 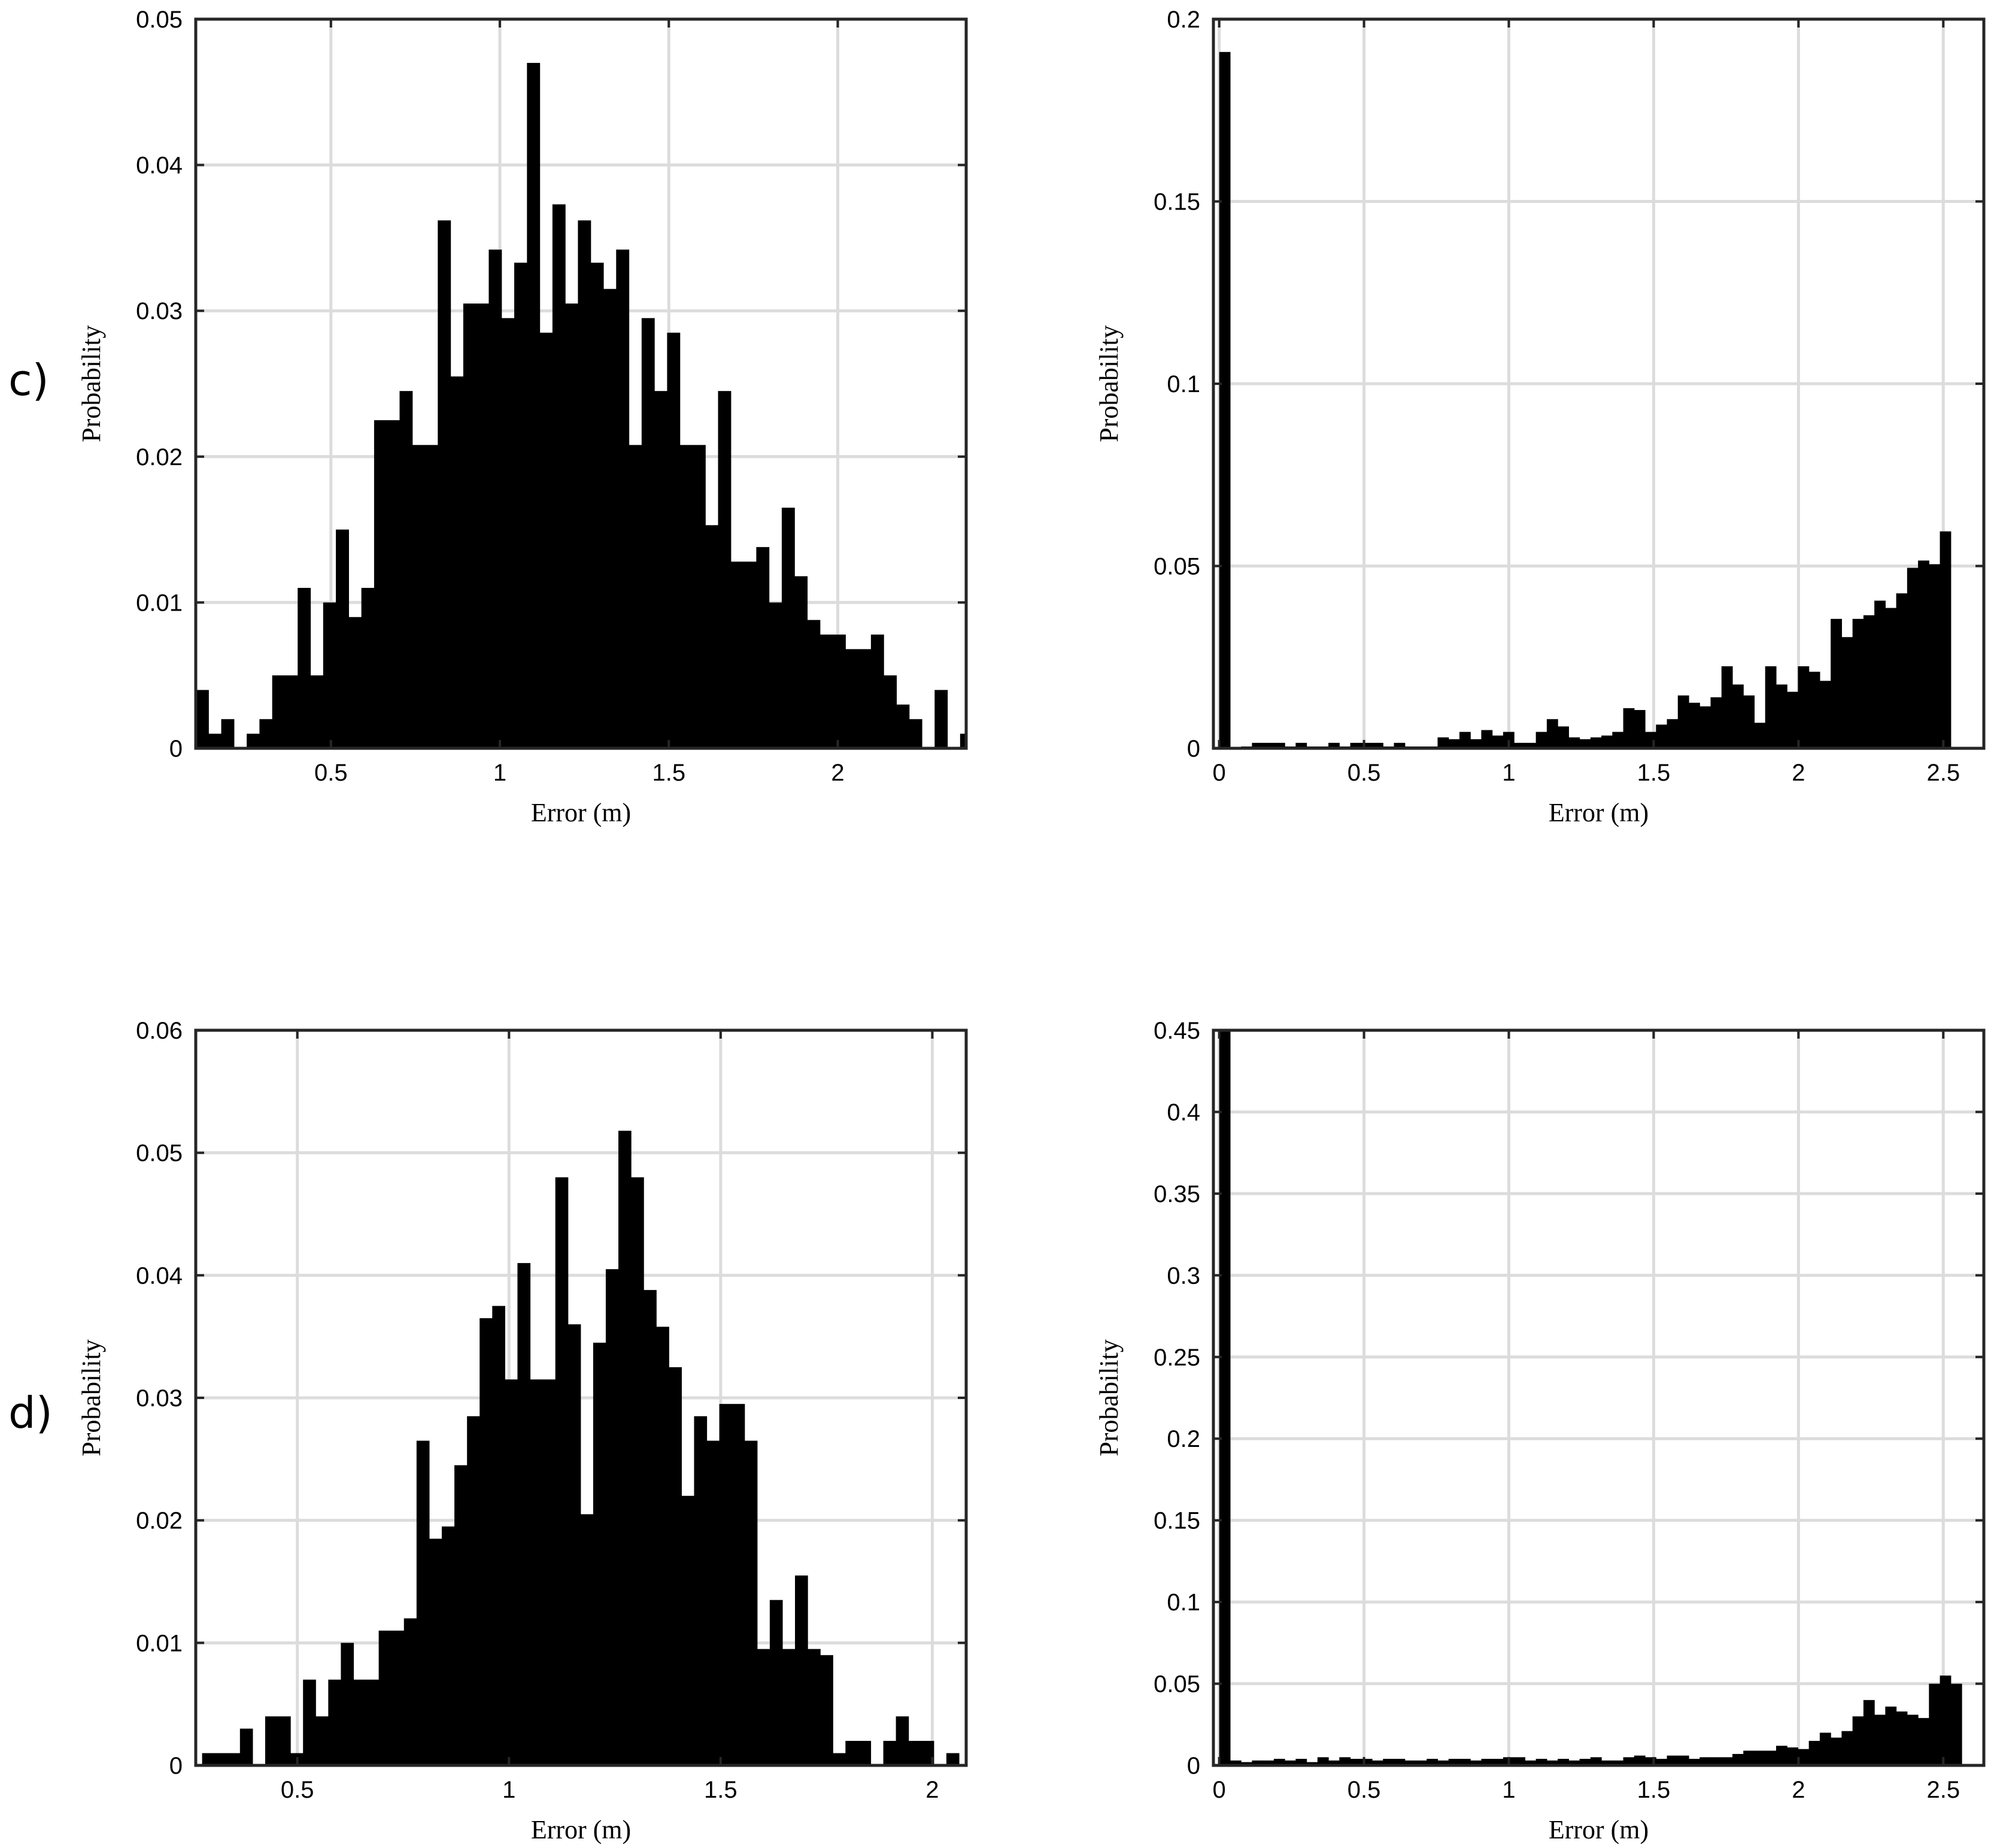 I want to click on y-tick-label: 0.4, so click(x=1184, y=1112).